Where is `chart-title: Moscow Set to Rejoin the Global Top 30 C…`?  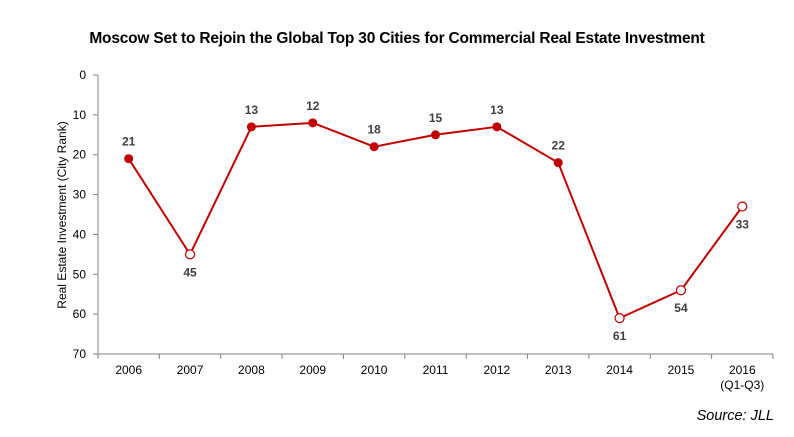 chart-title: Moscow Set to Rejoin the Global Top 30 C… is located at coordinates (397, 38).